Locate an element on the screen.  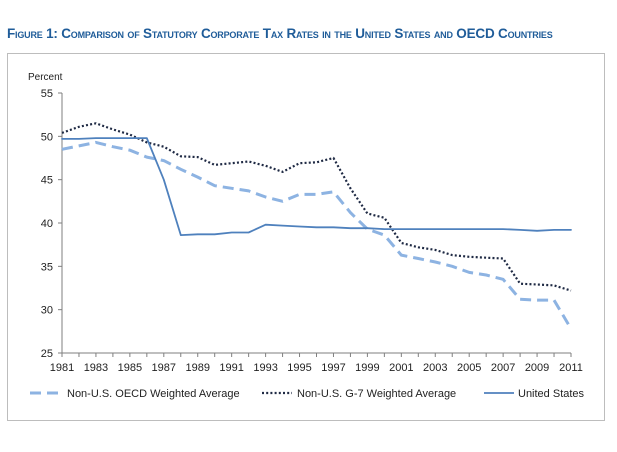
x-tick-label: 1991 is located at coordinates (231, 368).